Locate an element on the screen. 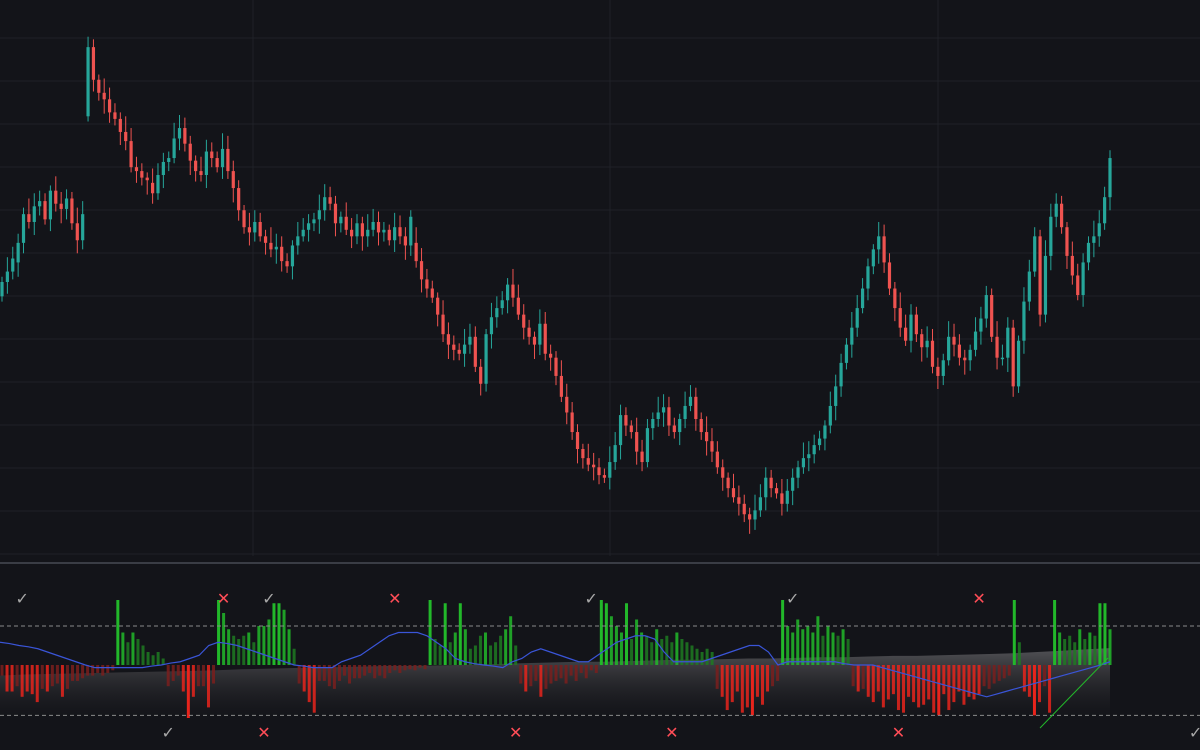 Image resolution: width=1200 pixels, height=750 pixels. check-marker-icon: ✓ is located at coordinates (268, 598).